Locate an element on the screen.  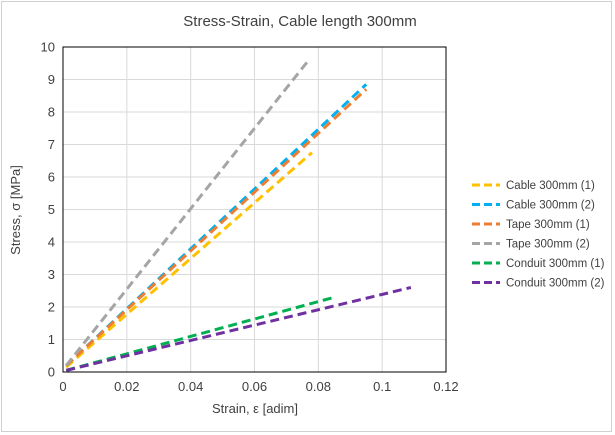
y-tick-label: 1 is located at coordinates (51, 339).